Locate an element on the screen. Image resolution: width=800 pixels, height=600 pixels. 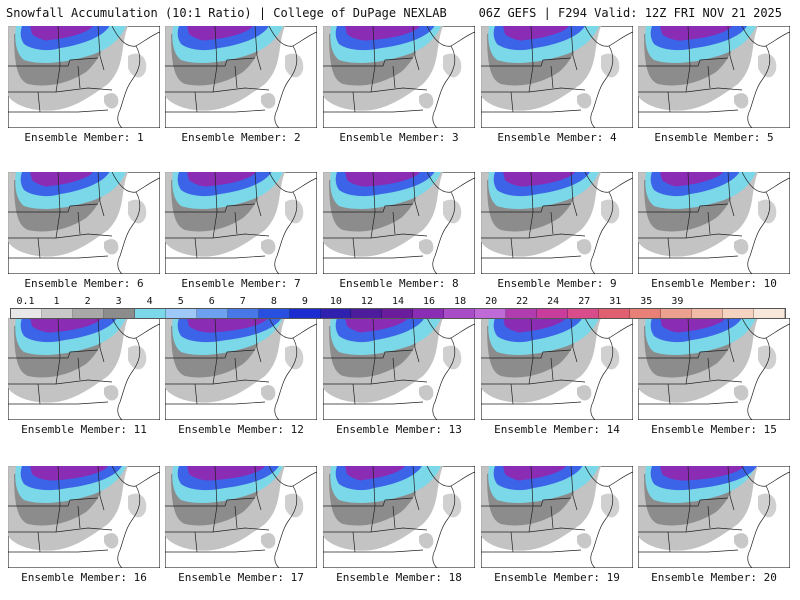
panel-label: Ensemble Member: 9 is located at coordinates (557, 283).